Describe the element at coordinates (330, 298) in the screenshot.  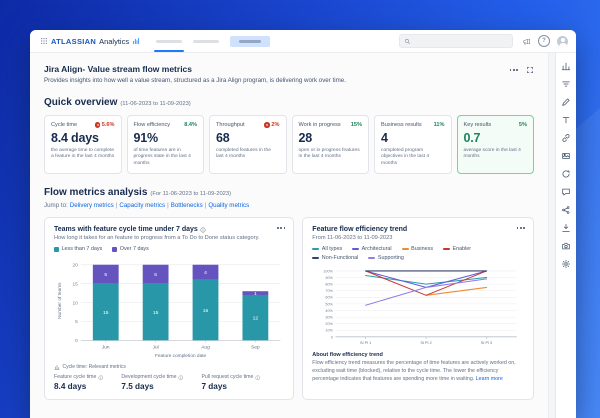
I see `svg-text: 60%` at that location.